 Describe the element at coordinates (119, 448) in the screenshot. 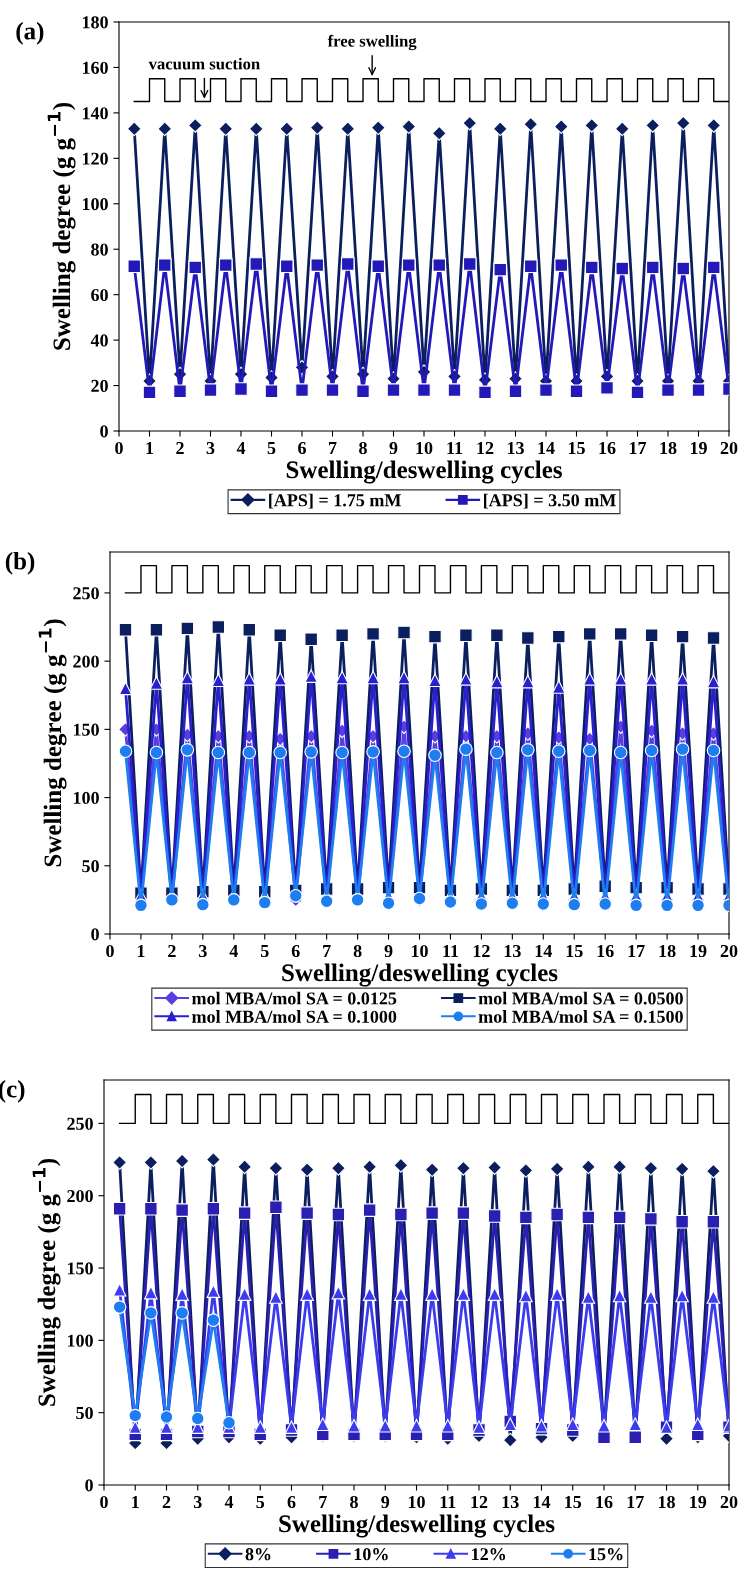

I see `x-tick-label: 0` at that location.